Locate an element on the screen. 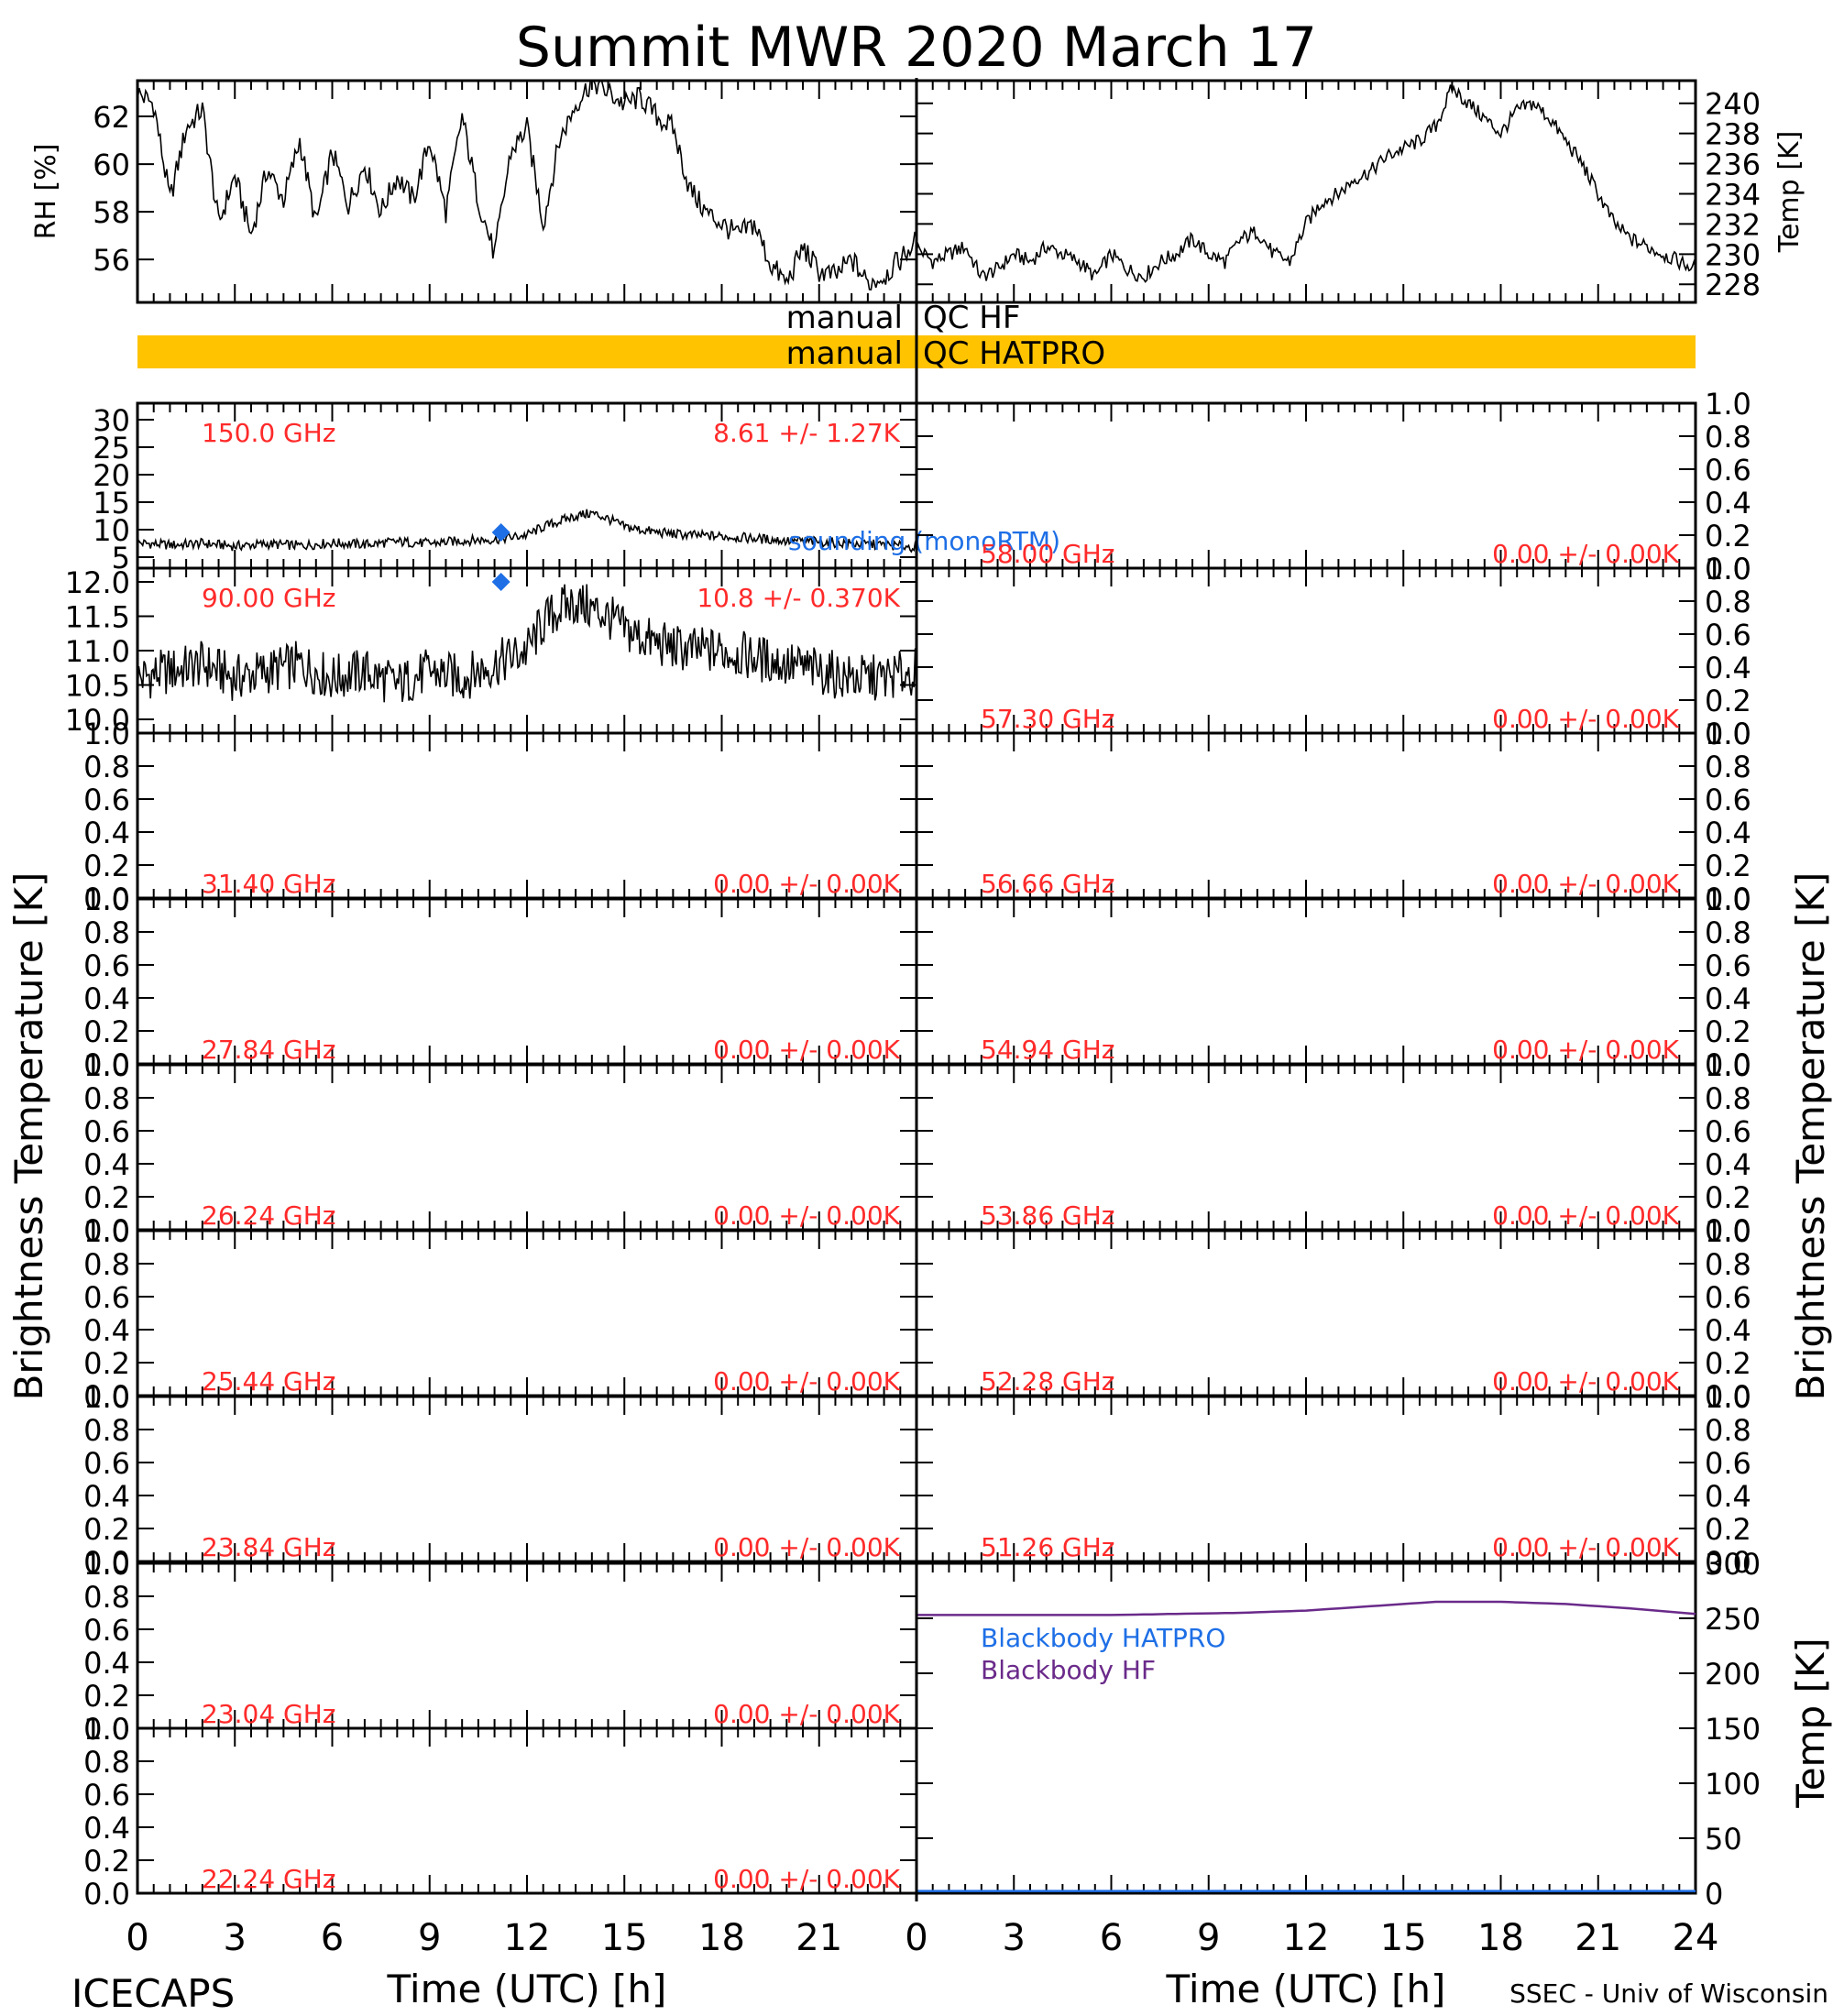  y-tick-label: 228 is located at coordinates (1733, 285).